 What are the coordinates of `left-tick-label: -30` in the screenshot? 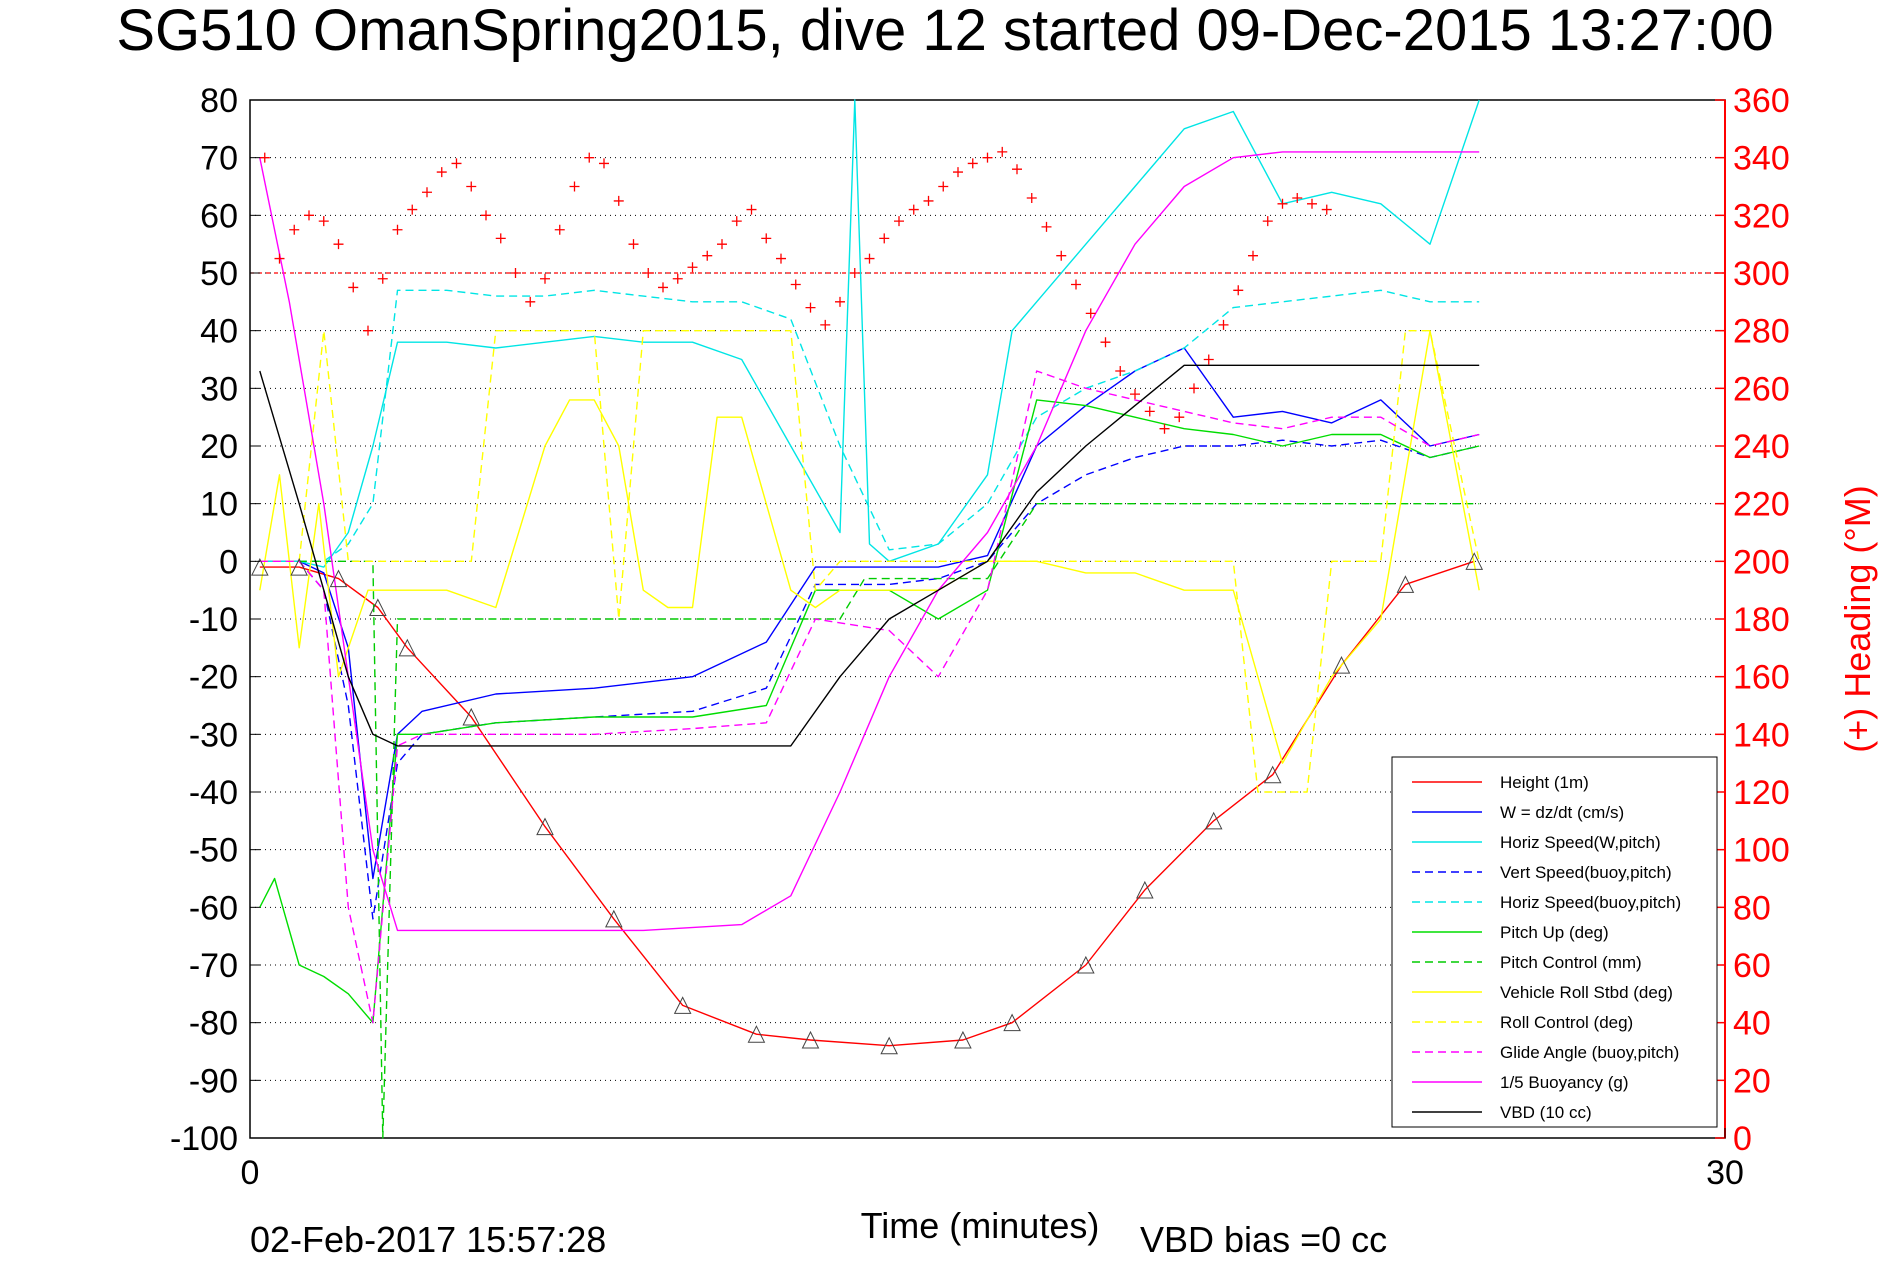 It's located at (213, 735).